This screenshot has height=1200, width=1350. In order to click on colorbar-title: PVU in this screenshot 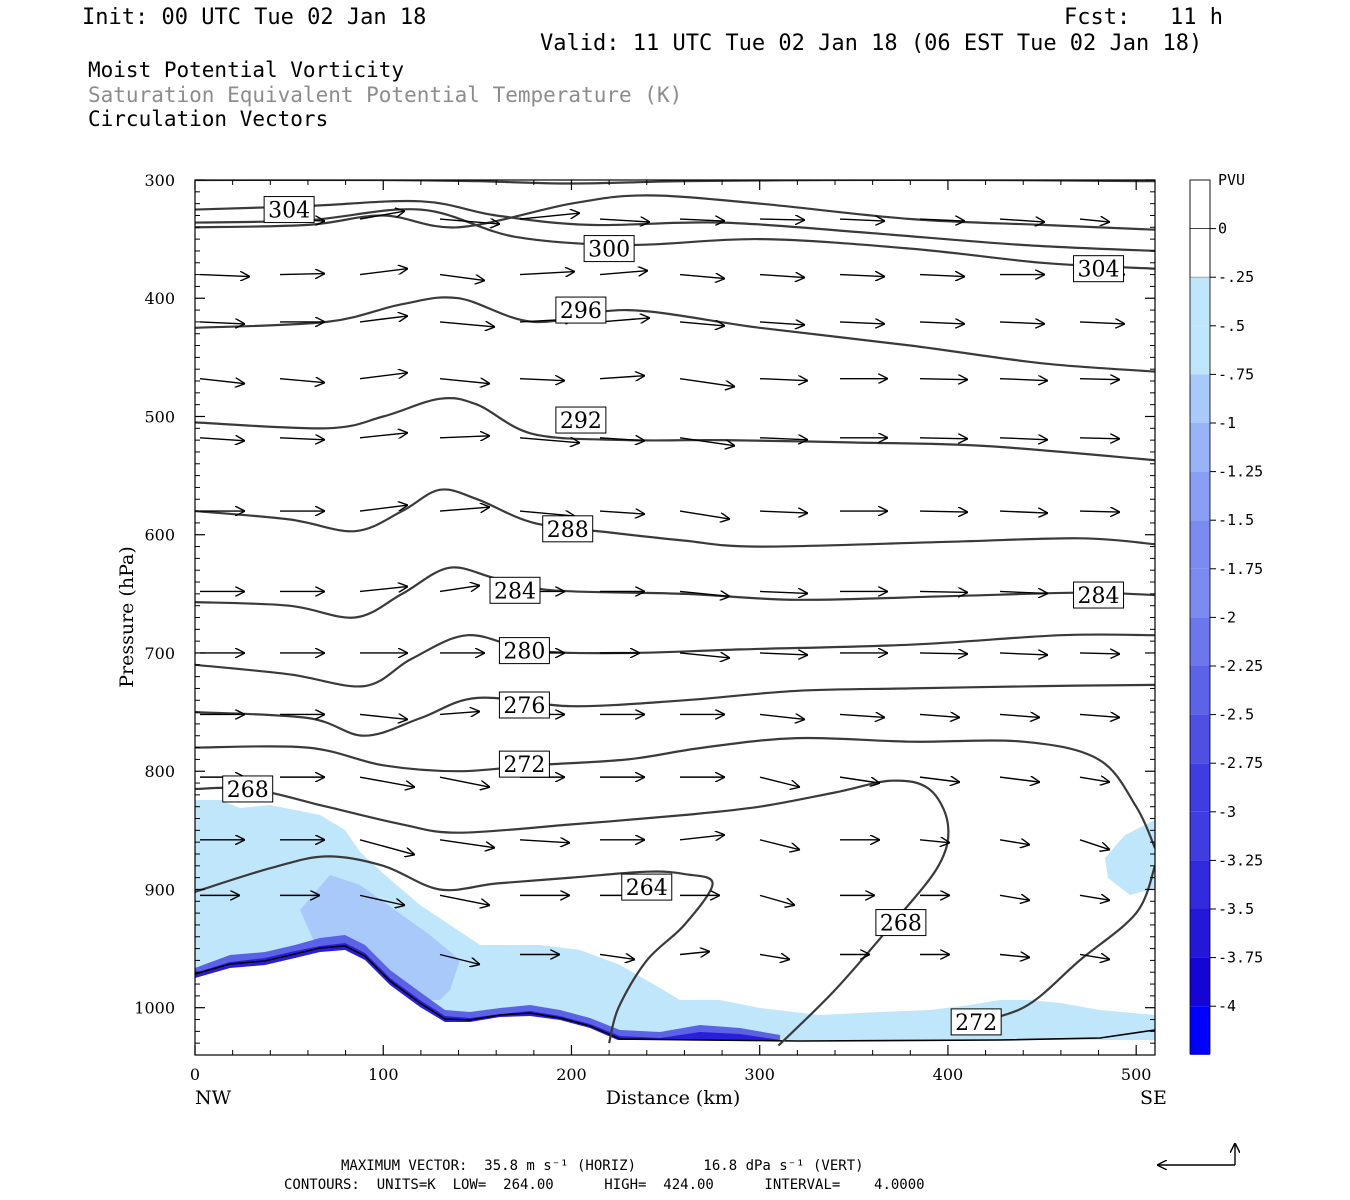, I will do `click(1231, 180)`.